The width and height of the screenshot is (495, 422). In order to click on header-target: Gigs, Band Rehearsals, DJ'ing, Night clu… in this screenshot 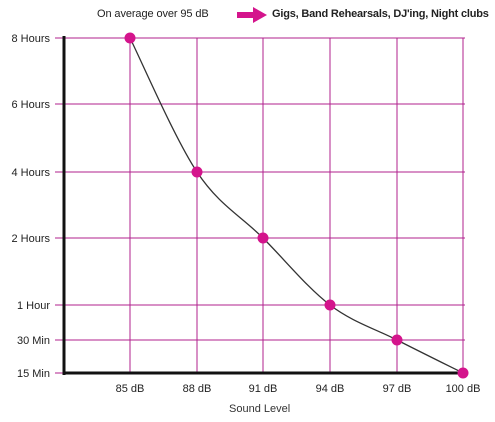, I will do `click(380, 14)`.